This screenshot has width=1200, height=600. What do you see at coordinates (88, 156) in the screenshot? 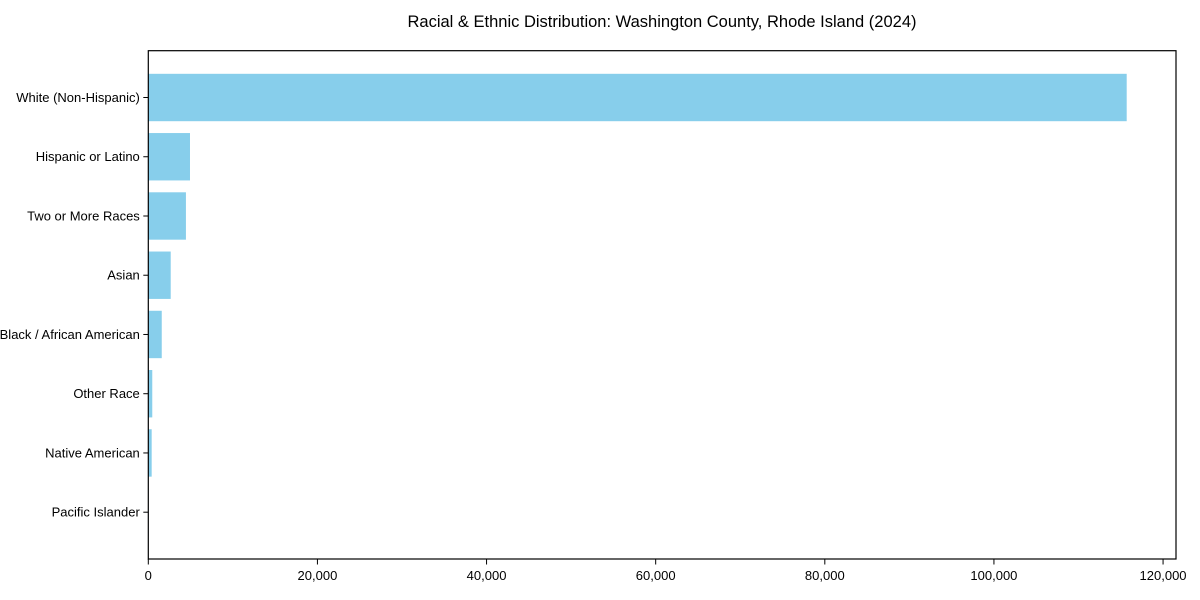
I see `y-tick-label-hispanic-or-latino: Hispanic or Latino` at bounding box center [88, 156].